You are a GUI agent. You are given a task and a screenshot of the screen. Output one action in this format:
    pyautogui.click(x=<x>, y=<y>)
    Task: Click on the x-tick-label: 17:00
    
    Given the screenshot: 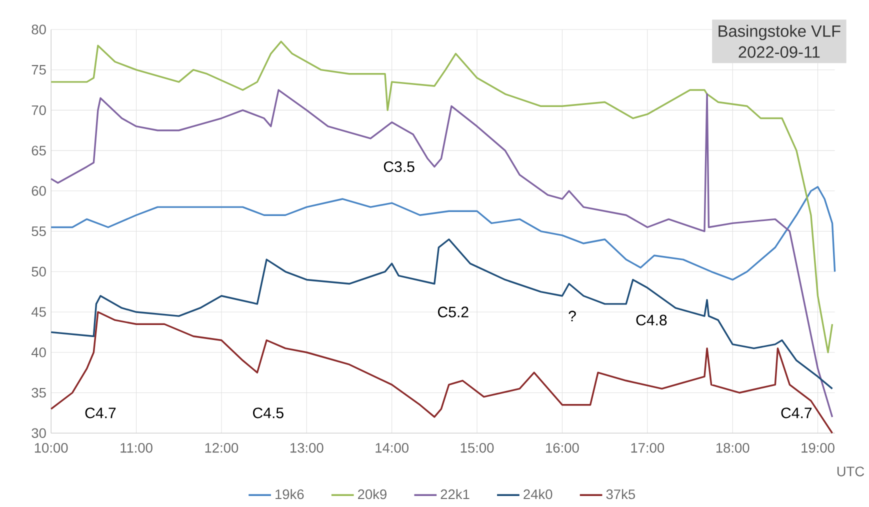 What is the action you would take?
    pyautogui.click(x=647, y=448)
    